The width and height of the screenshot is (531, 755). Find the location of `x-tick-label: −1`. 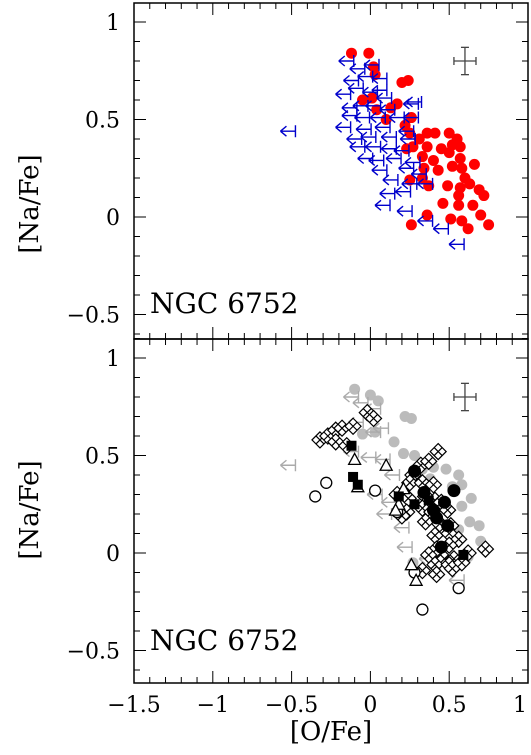

x-tick-label: −1 is located at coordinates (213, 705).